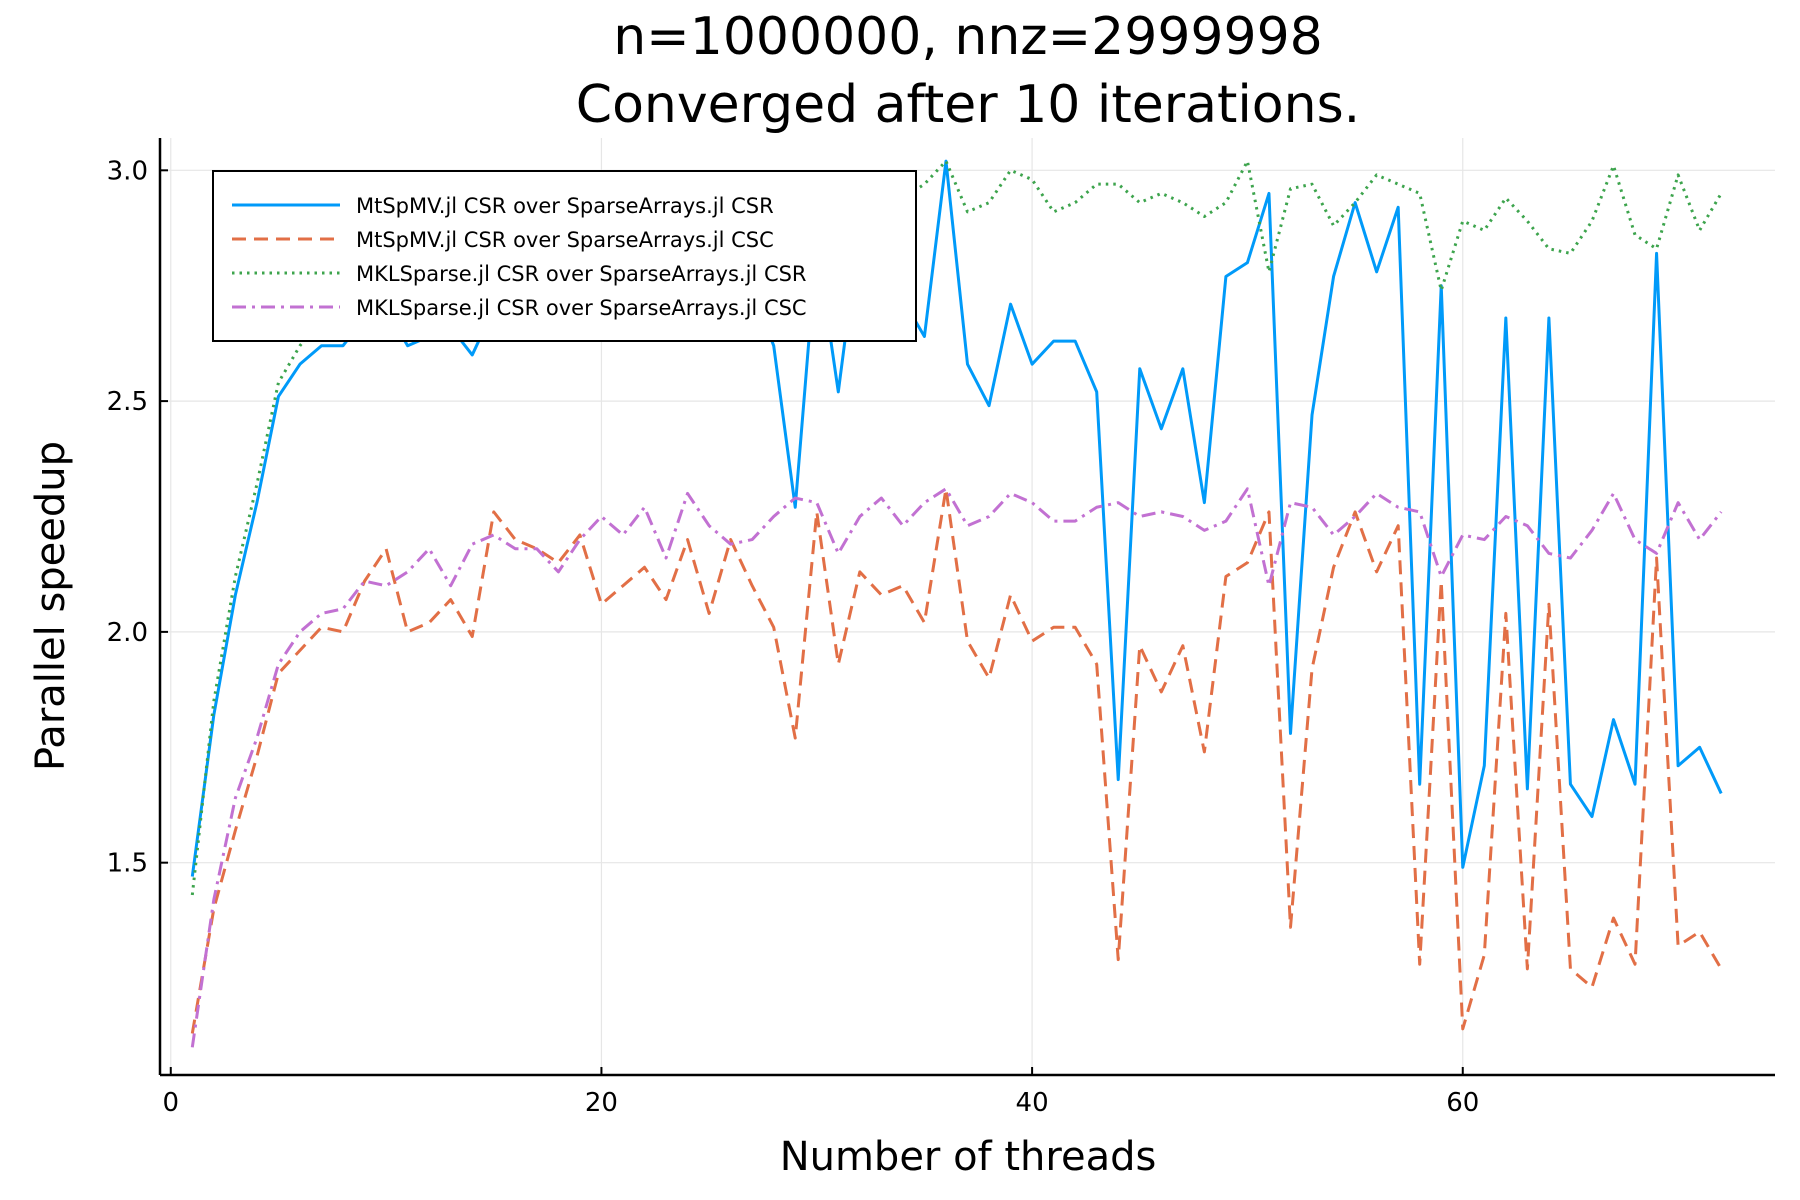 The height and width of the screenshot is (1200, 1800). Describe the element at coordinates (601, 1103) in the screenshot. I see `x-tick-label: 20` at that location.